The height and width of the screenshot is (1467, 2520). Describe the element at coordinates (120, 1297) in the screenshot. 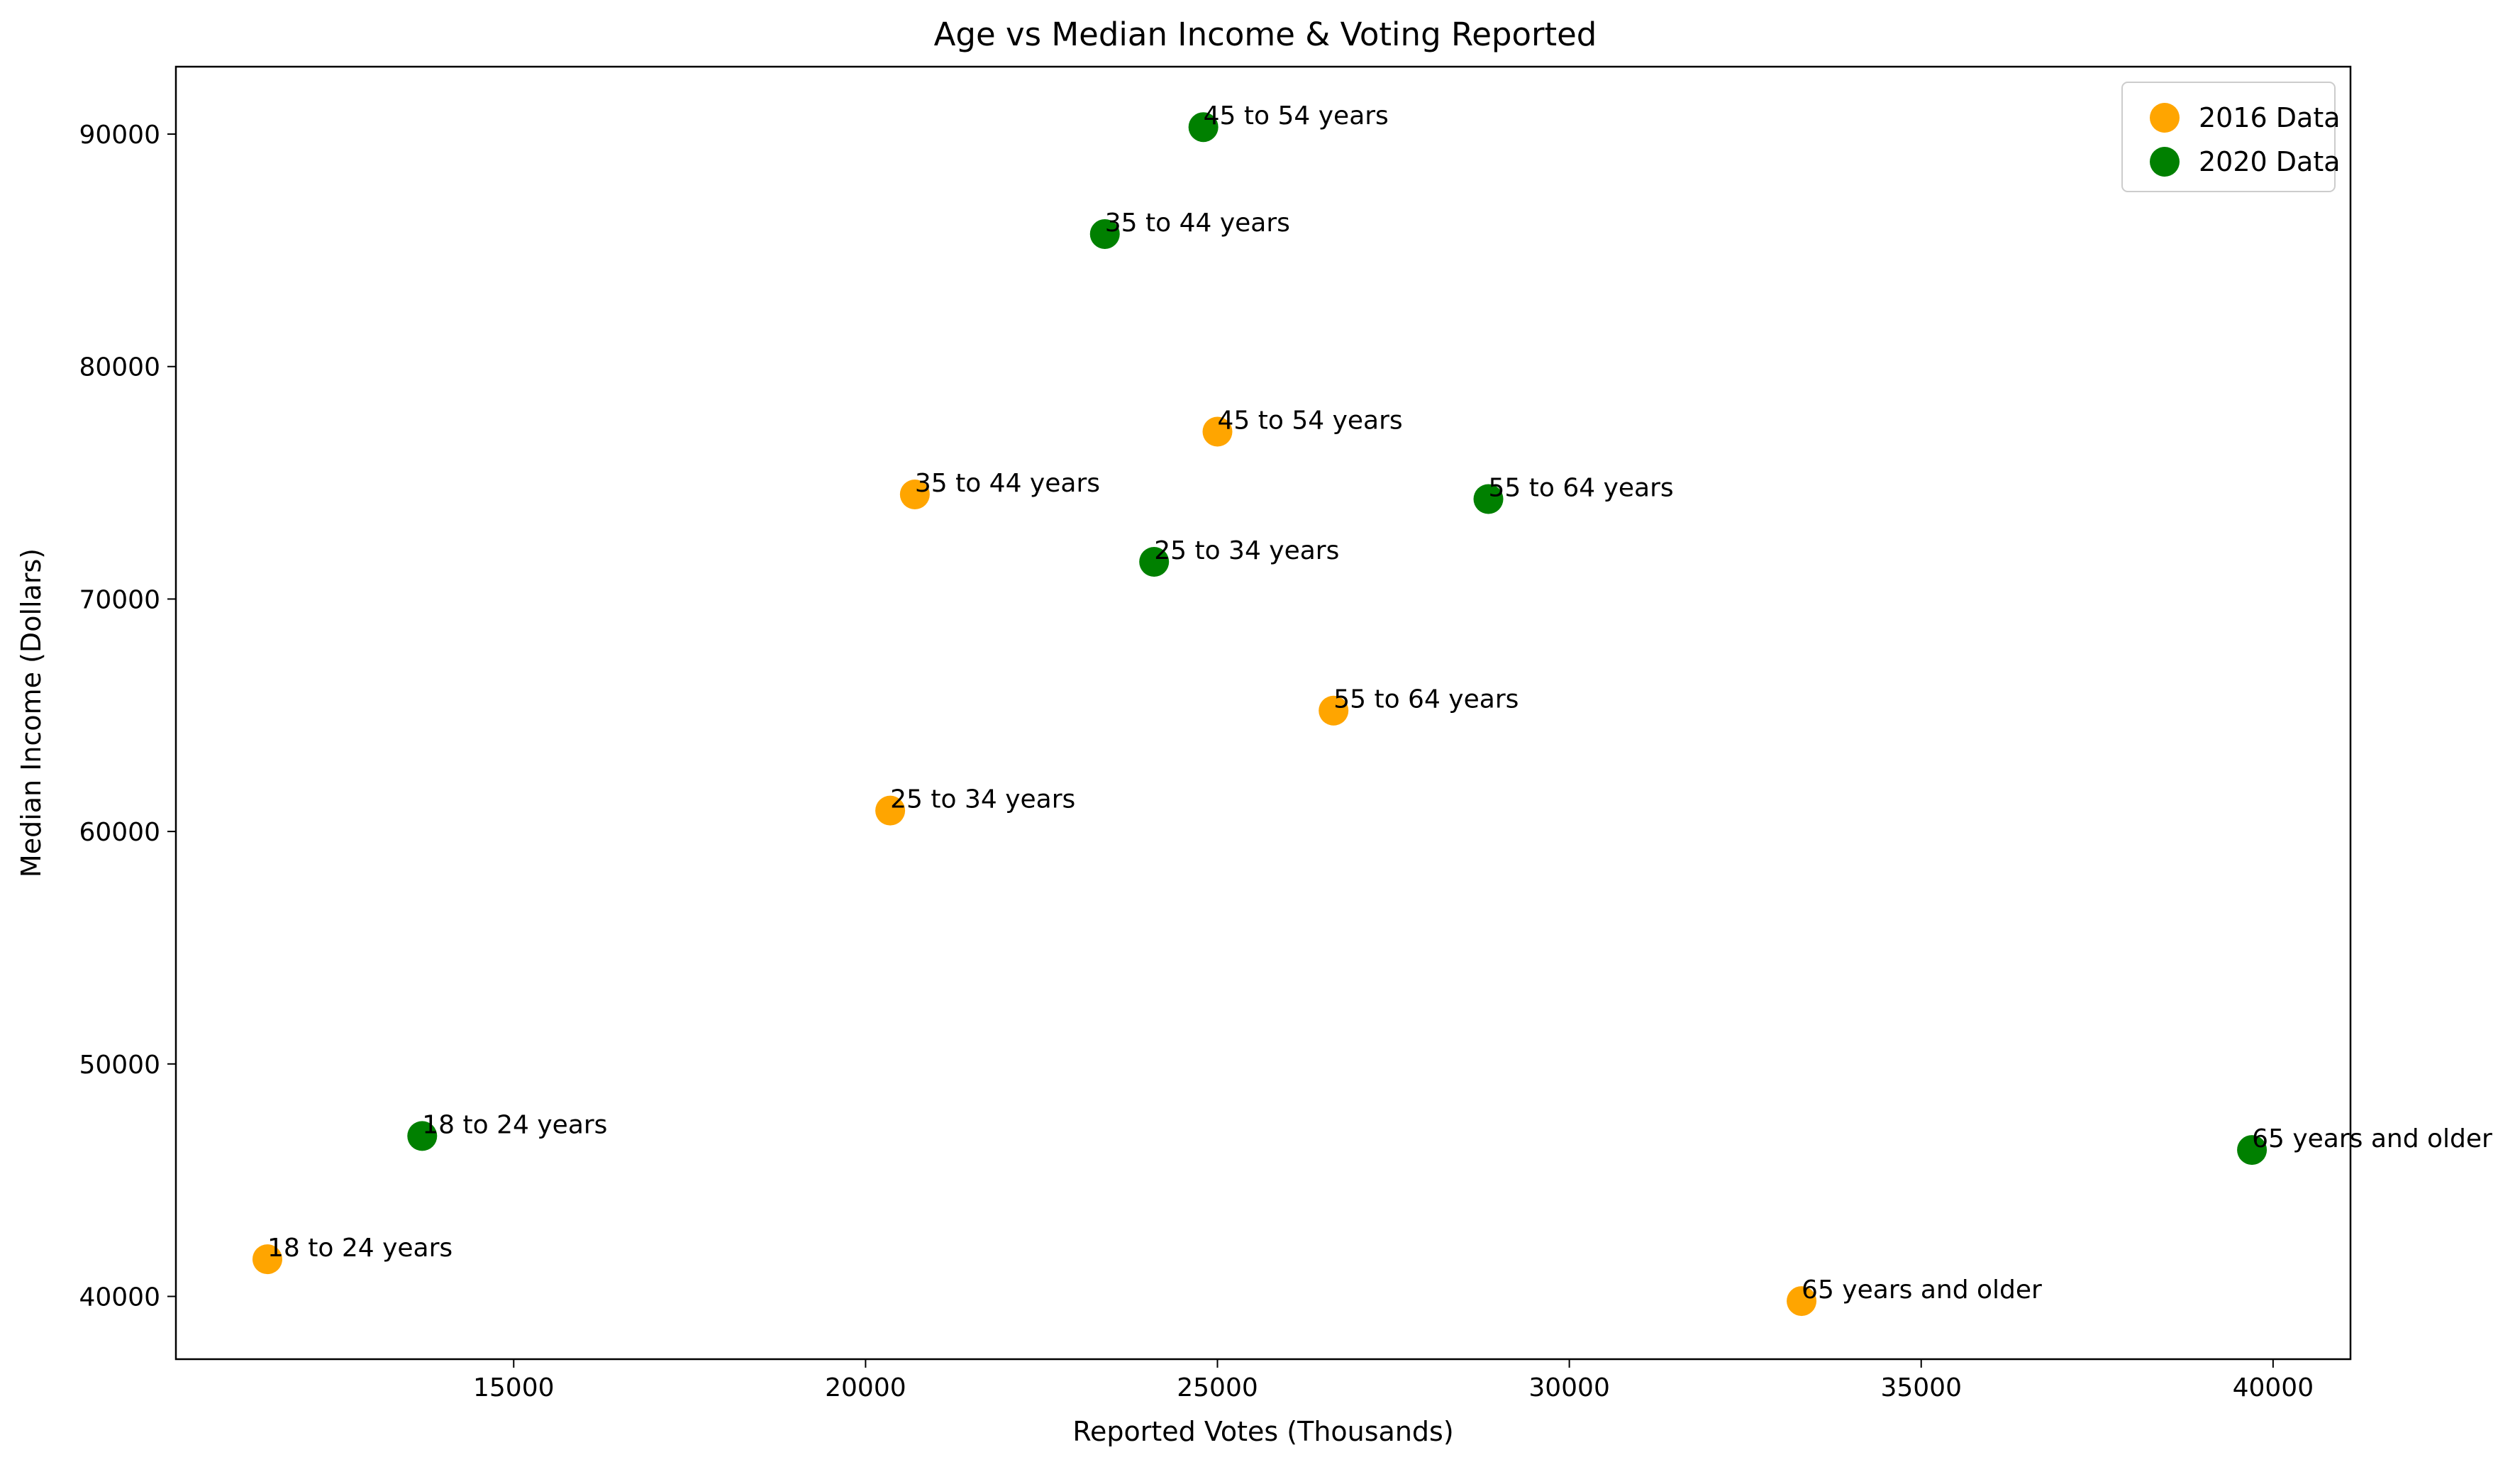

I see `y-tick-label: 40000` at that location.